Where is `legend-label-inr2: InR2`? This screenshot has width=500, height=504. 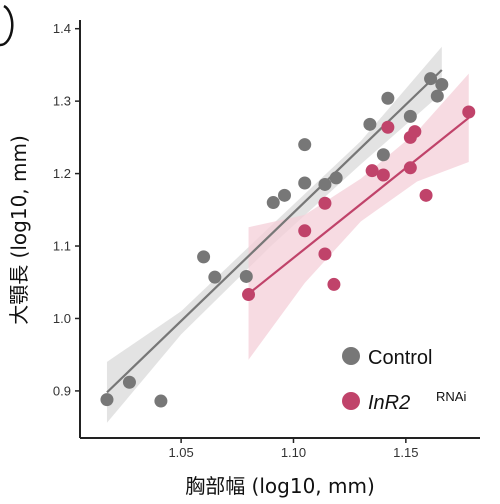 legend-label-inr2: InR2 is located at coordinates (389, 403).